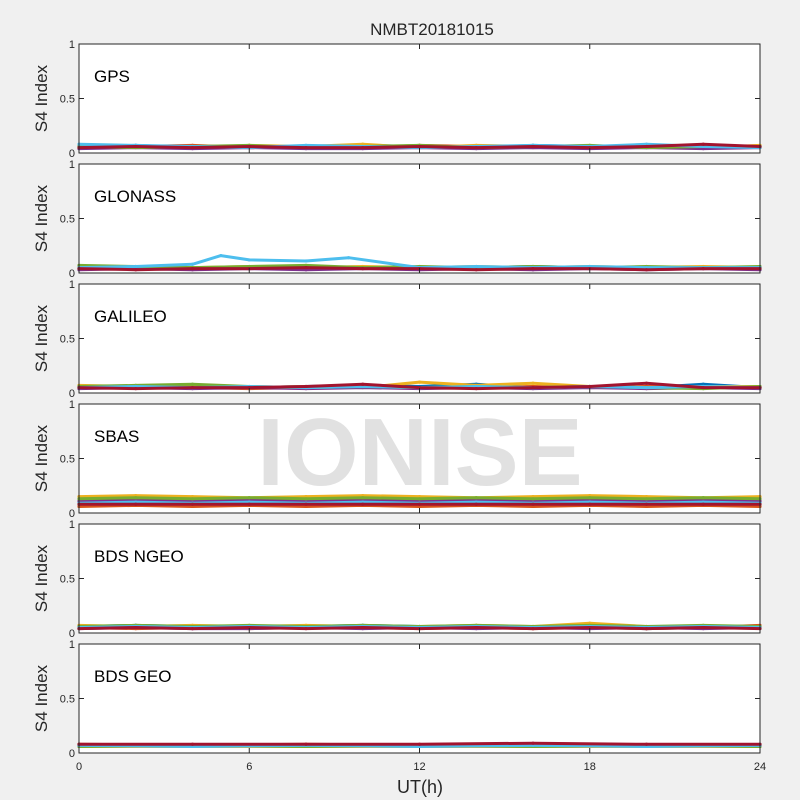 The height and width of the screenshot is (800, 800). What do you see at coordinates (79, 767) in the screenshot?
I see `x-tick-label: 0` at bounding box center [79, 767].